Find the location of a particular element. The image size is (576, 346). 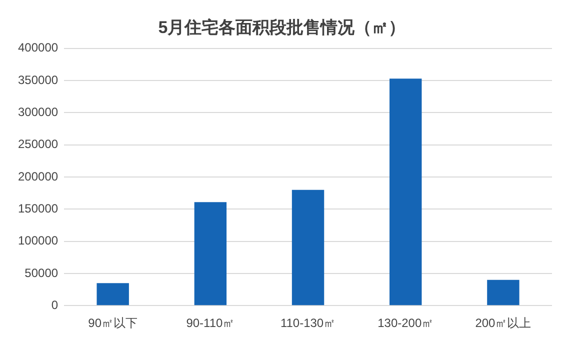

y-tick-label: 250000 is located at coordinates (38, 144).